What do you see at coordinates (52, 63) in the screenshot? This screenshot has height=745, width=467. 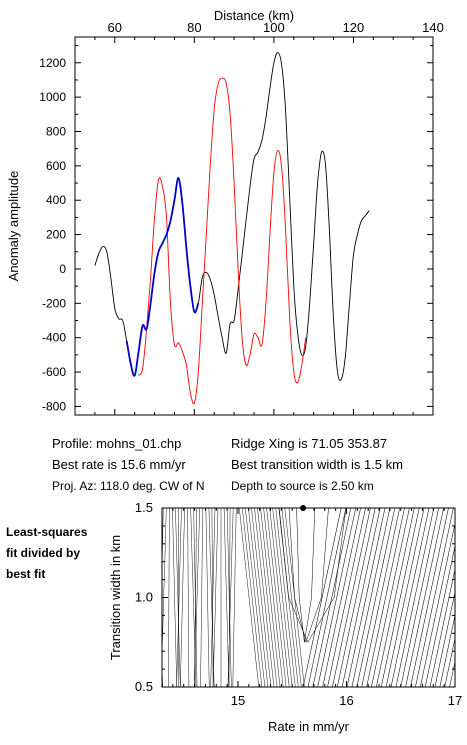 I see `top-y-tick-label: 1200` at bounding box center [52, 63].